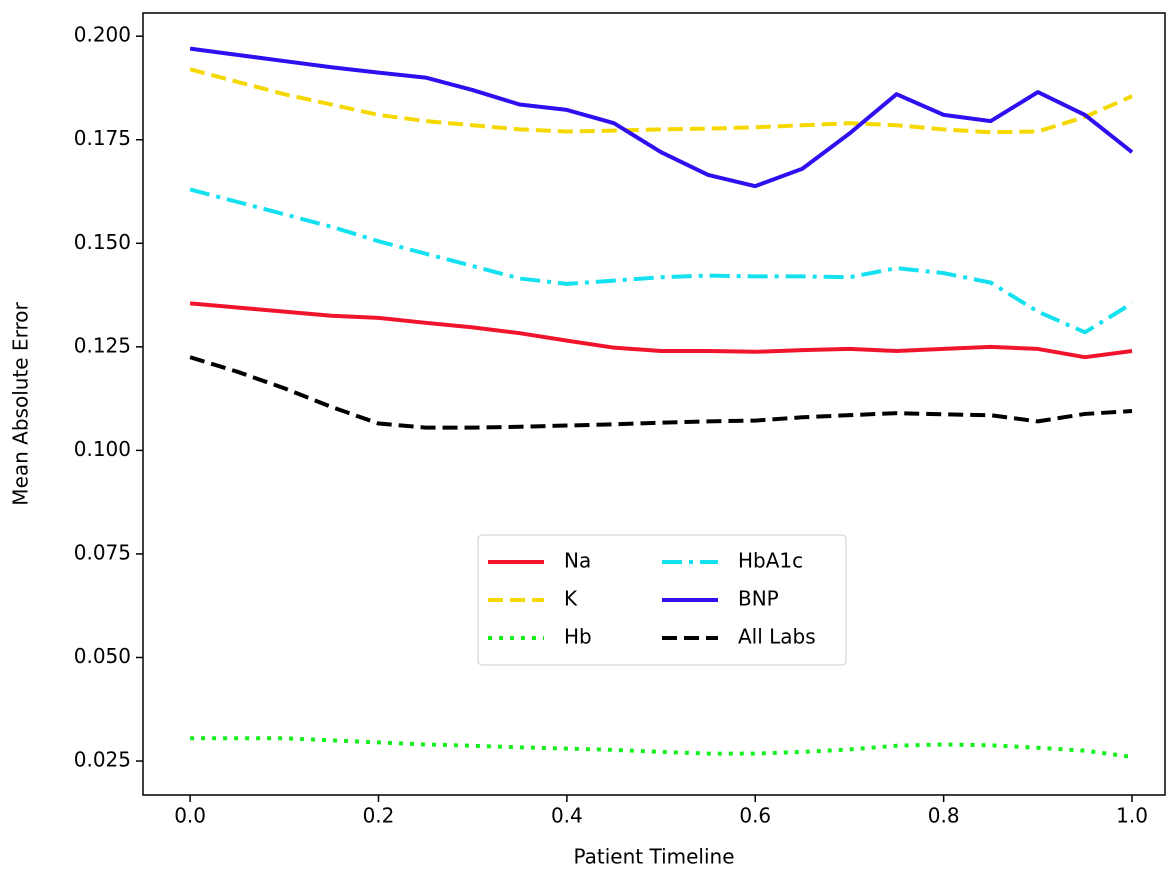 The image size is (1167, 872). I want to click on y-tick-label: 0.050, so click(102, 656).